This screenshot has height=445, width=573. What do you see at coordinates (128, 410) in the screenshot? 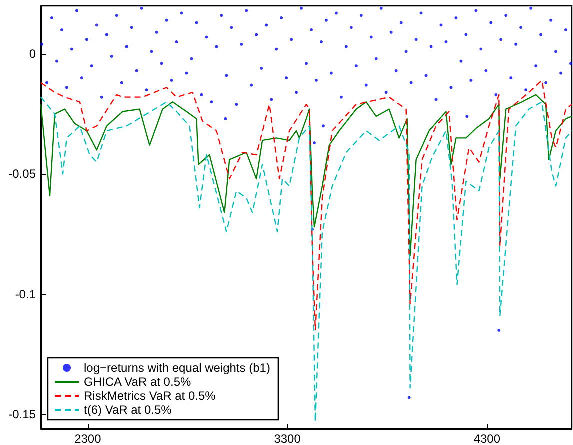
I see `legend-label: t(6) VaR at 0.5%` at bounding box center [128, 410].